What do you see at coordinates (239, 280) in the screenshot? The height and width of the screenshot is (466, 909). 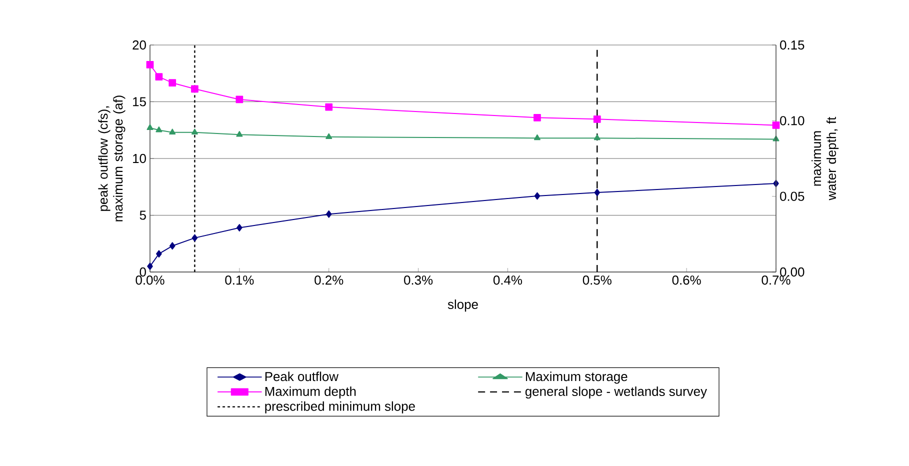 I see `x-tick-label: 0.1%` at bounding box center [239, 280].